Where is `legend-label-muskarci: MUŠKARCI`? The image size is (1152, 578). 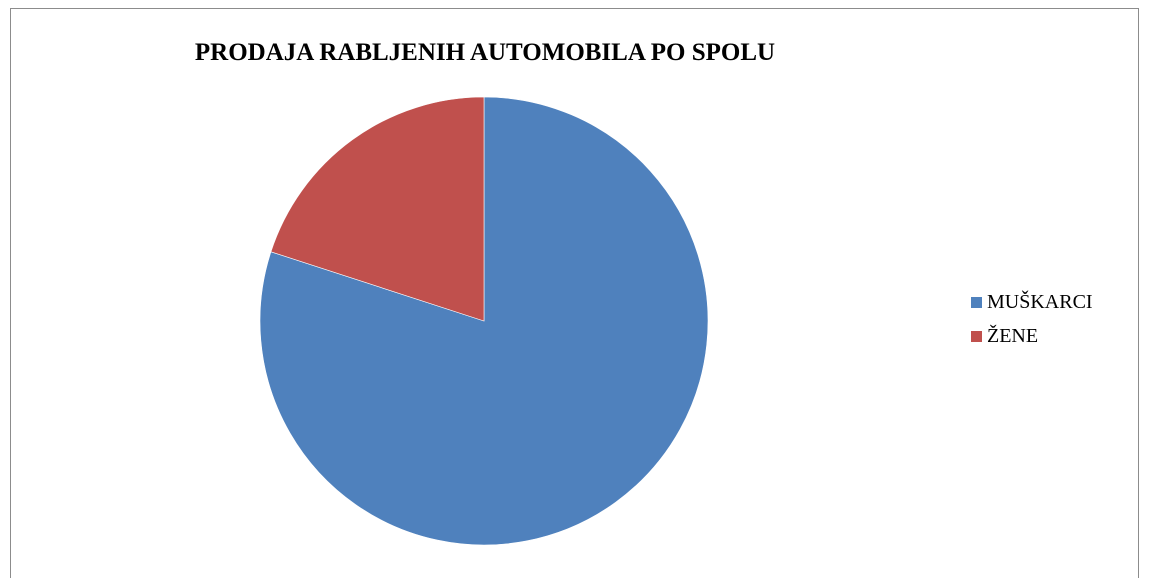
legend-label-muskarci: MUŠKARCI is located at coordinates (1040, 301).